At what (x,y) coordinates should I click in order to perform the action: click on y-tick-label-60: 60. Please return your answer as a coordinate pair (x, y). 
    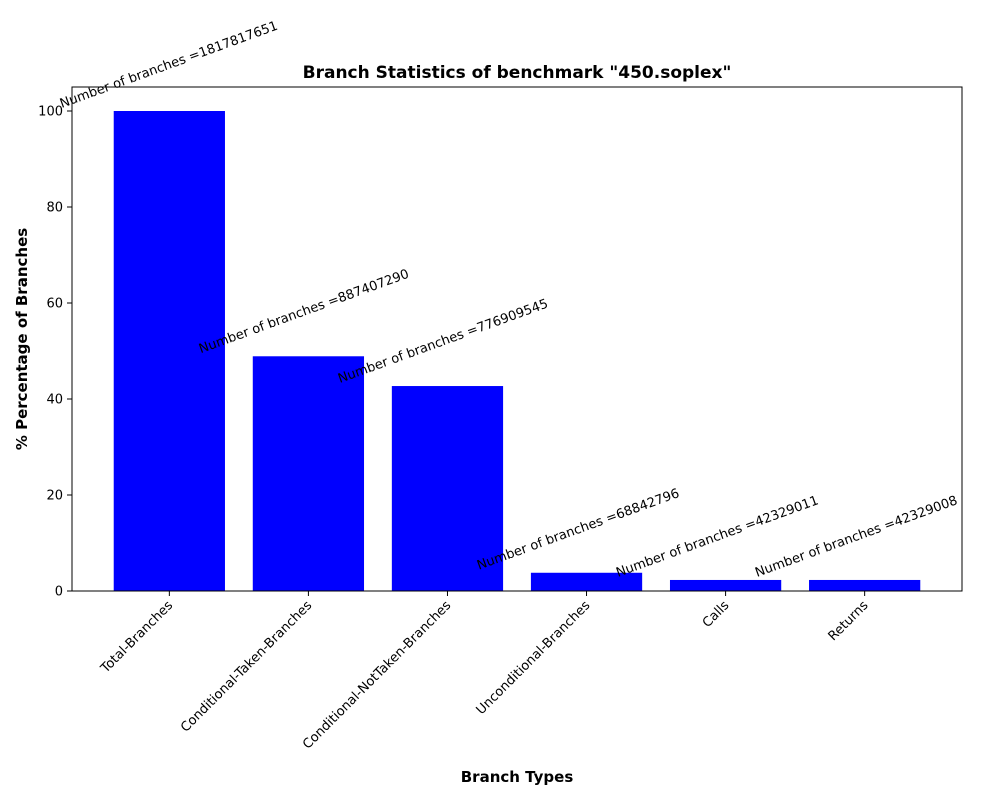
    Looking at the image, I should click on (54, 304).